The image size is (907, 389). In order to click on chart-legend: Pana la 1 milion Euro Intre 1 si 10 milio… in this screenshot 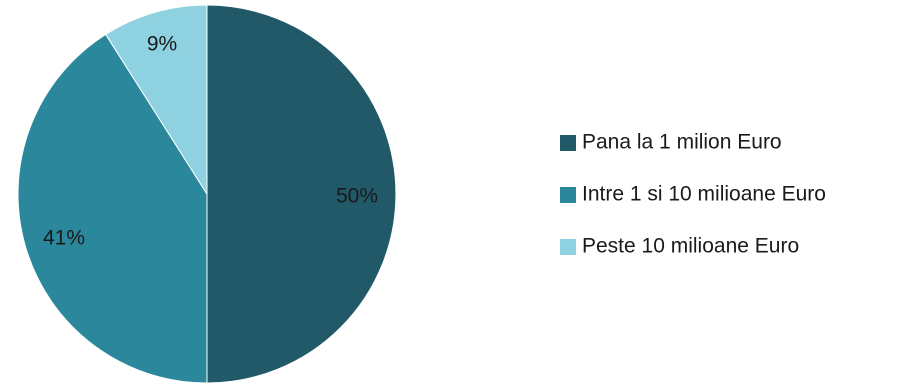, I will do `click(693, 194)`.